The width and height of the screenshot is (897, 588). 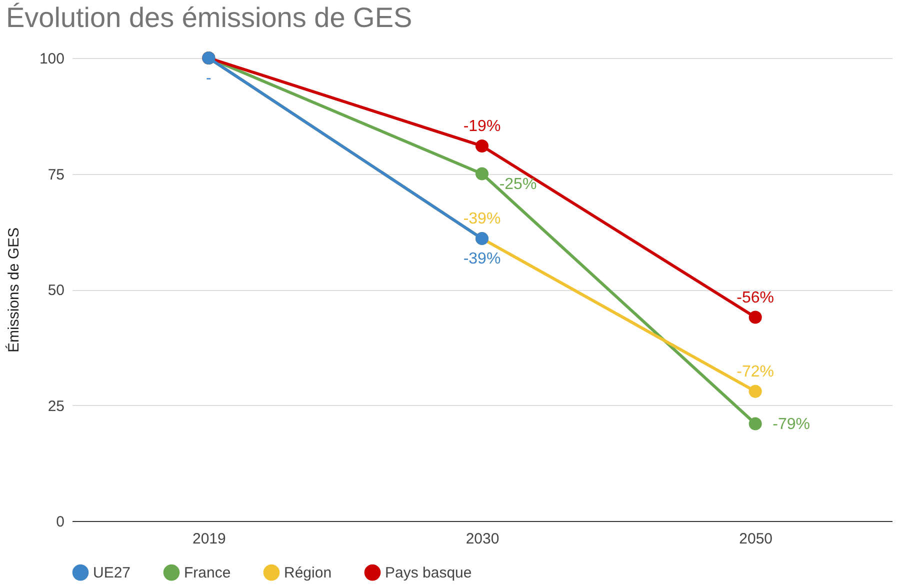 What do you see at coordinates (51, 59) in the screenshot?
I see `y-tick-label: 100` at bounding box center [51, 59].